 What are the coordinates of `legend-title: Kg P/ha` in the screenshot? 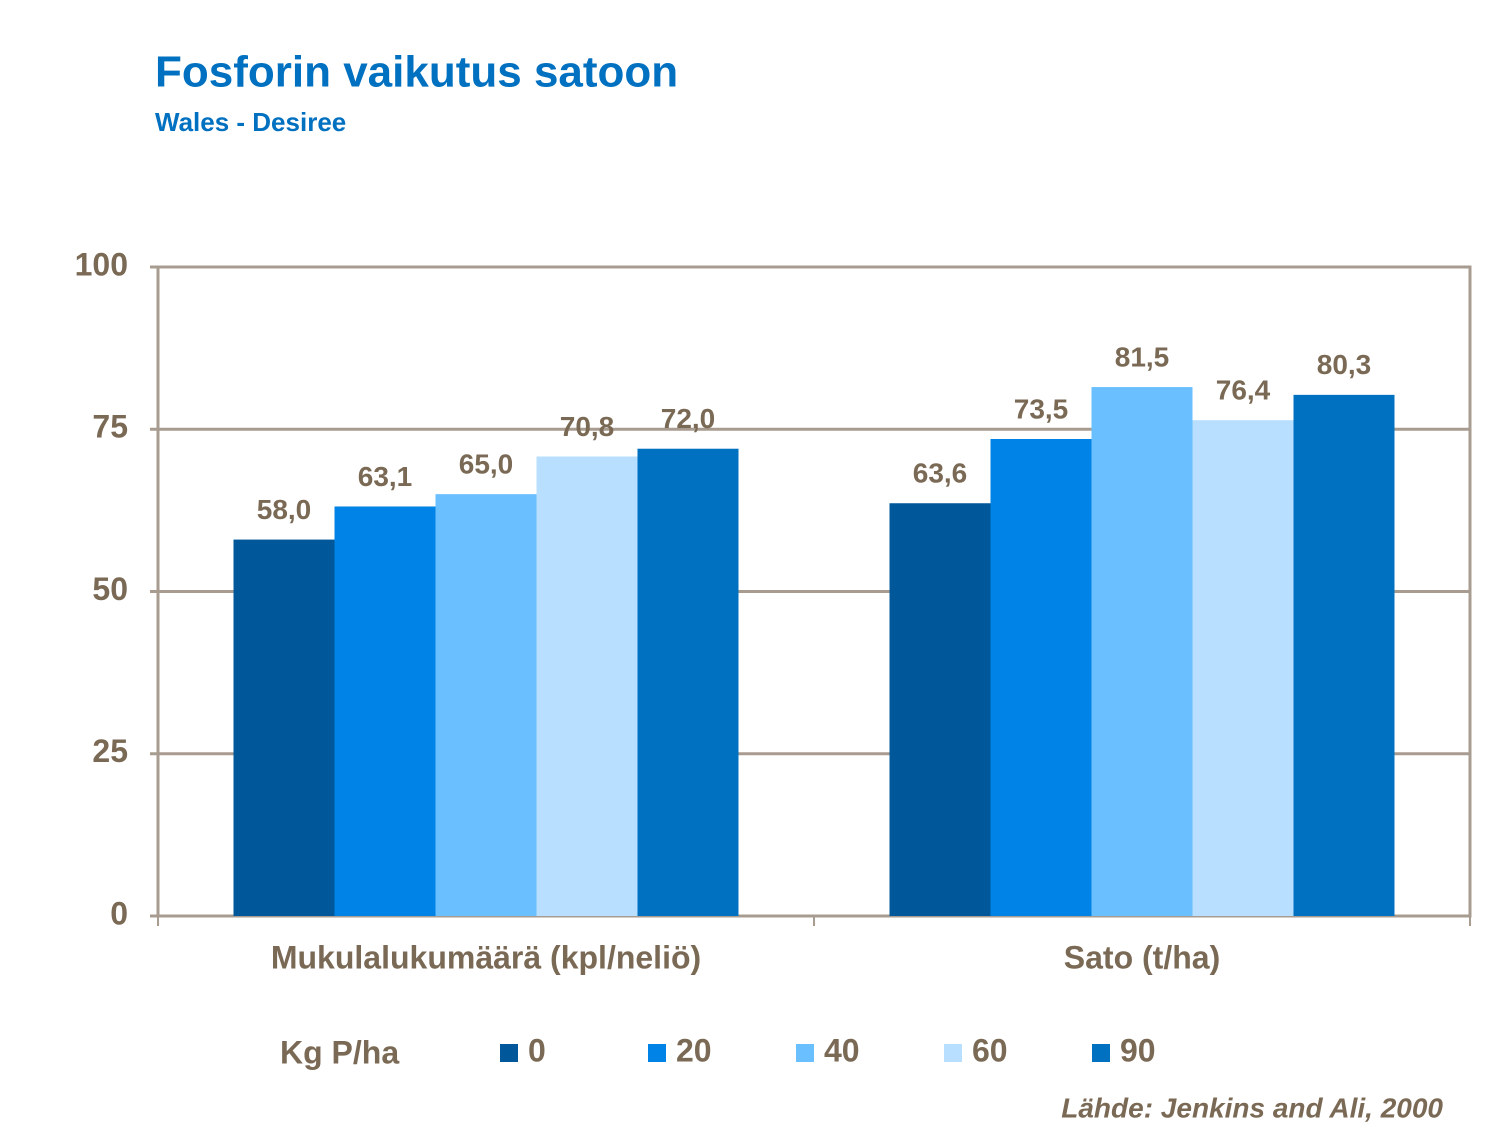 It's located at (339, 1052).